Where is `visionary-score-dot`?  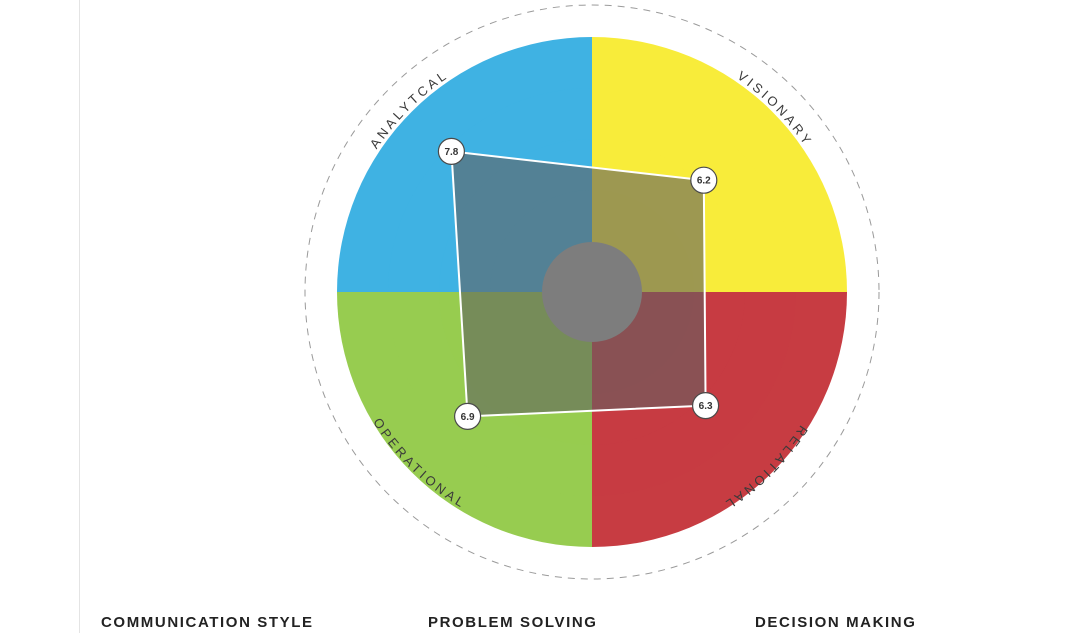 visionary-score-dot is located at coordinates (704, 180).